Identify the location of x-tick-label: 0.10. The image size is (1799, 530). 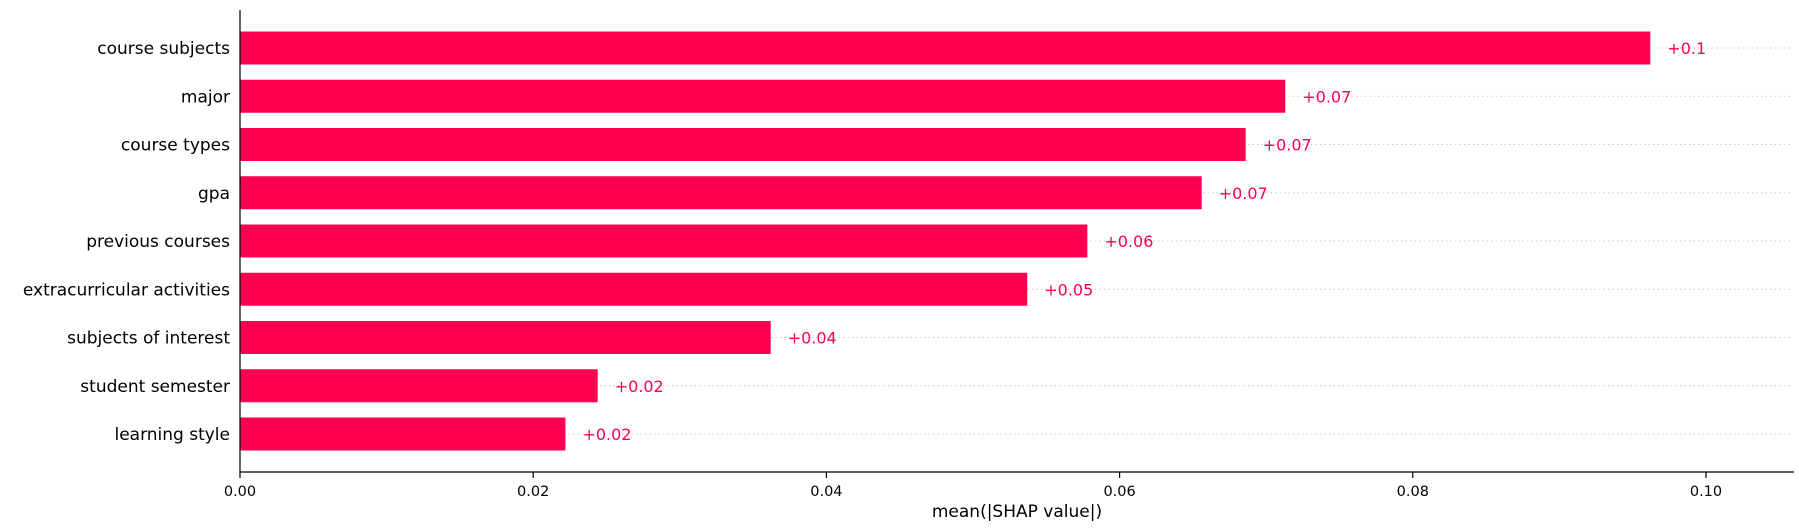
(1706, 492).